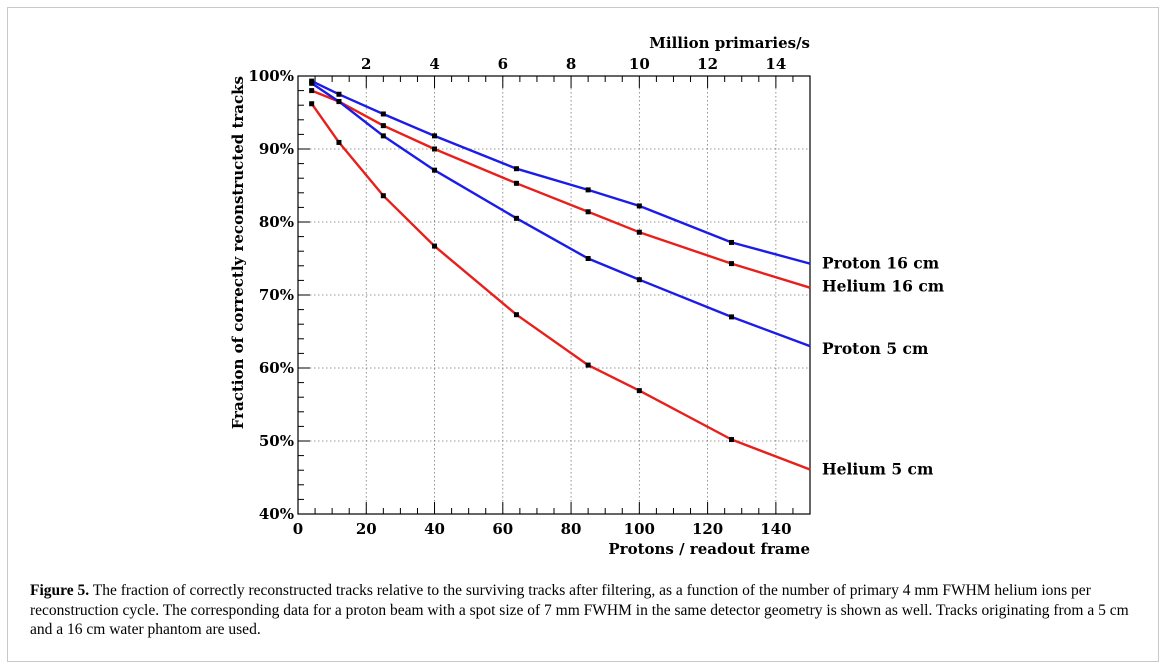 This screenshot has height=670, width=1167. Describe the element at coordinates (775, 529) in the screenshot. I see `x-tick-label: 140` at that location.